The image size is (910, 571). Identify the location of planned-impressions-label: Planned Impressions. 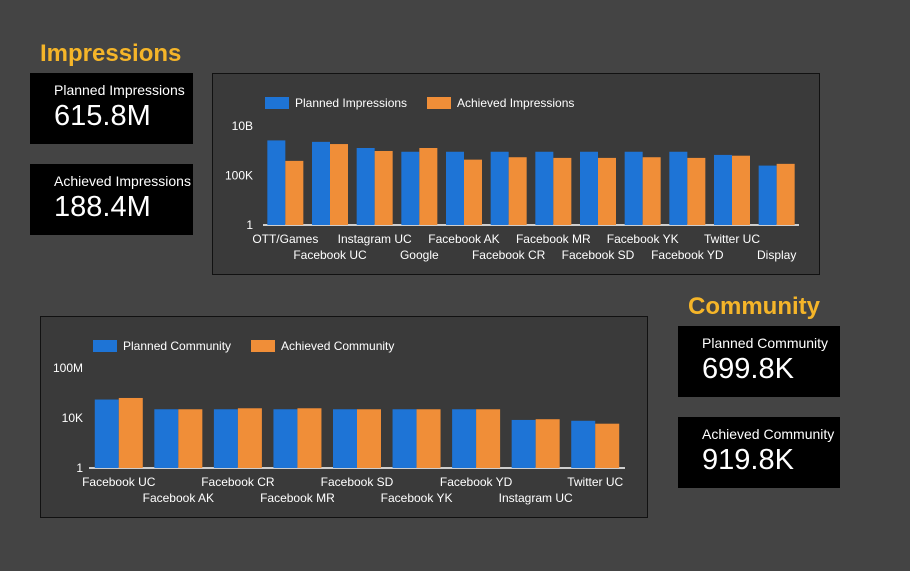
(119, 90).